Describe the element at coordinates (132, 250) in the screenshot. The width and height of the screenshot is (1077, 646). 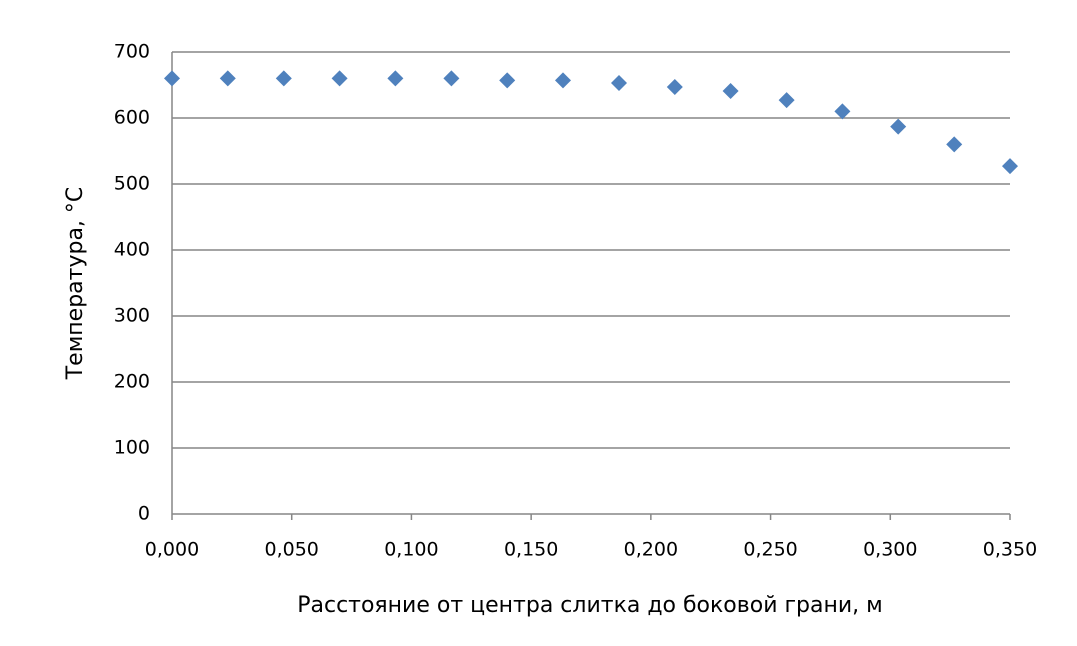
I see `y-tick-label: 400` at that location.